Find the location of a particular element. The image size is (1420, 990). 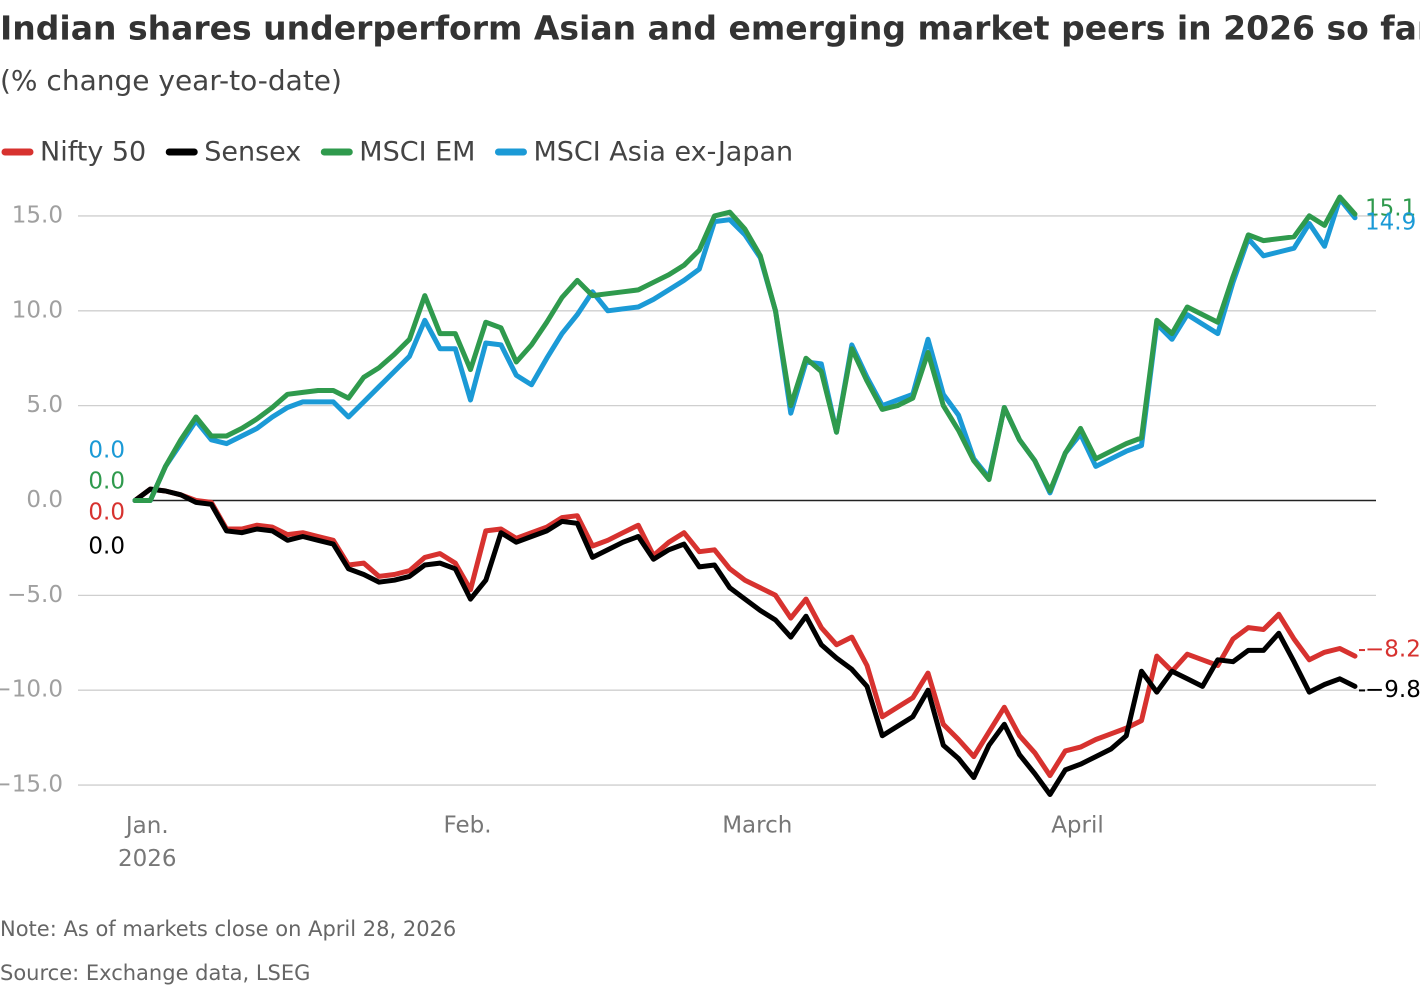

y-tick-label: −5.0 is located at coordinates (35, 595).